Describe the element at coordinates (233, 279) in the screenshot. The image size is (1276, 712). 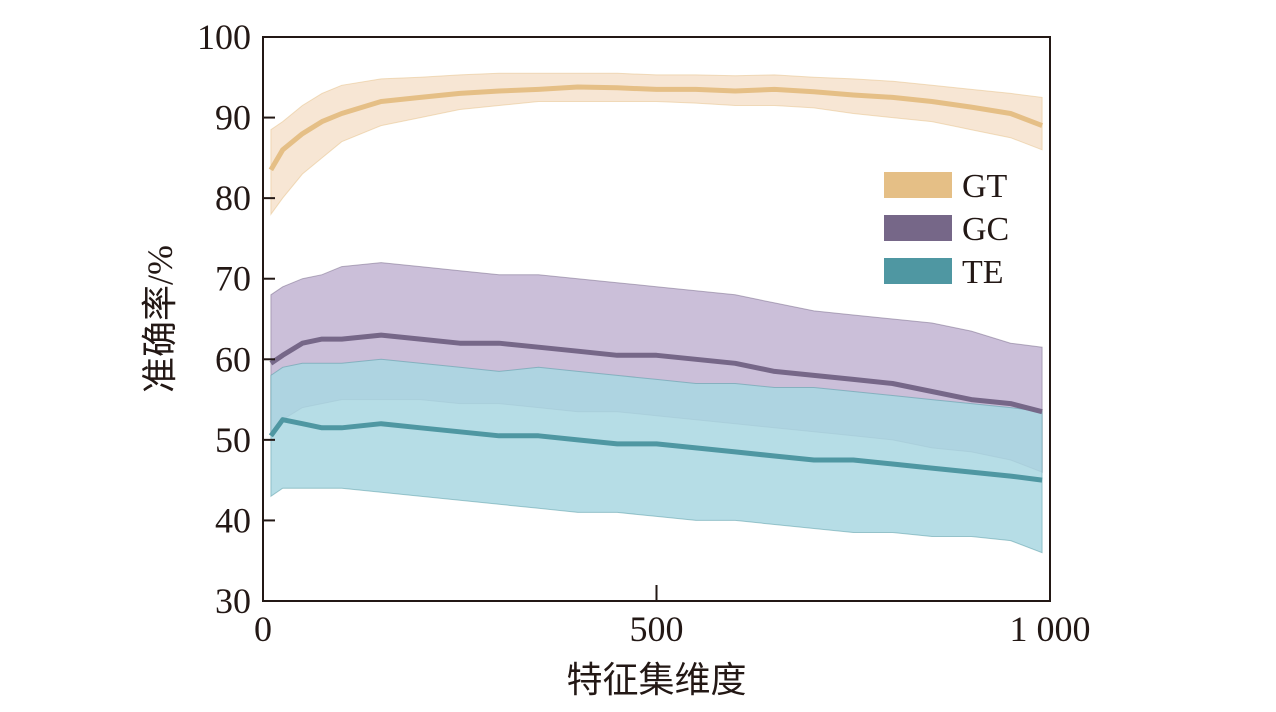
I see `y-tick-label: 70` at that location.